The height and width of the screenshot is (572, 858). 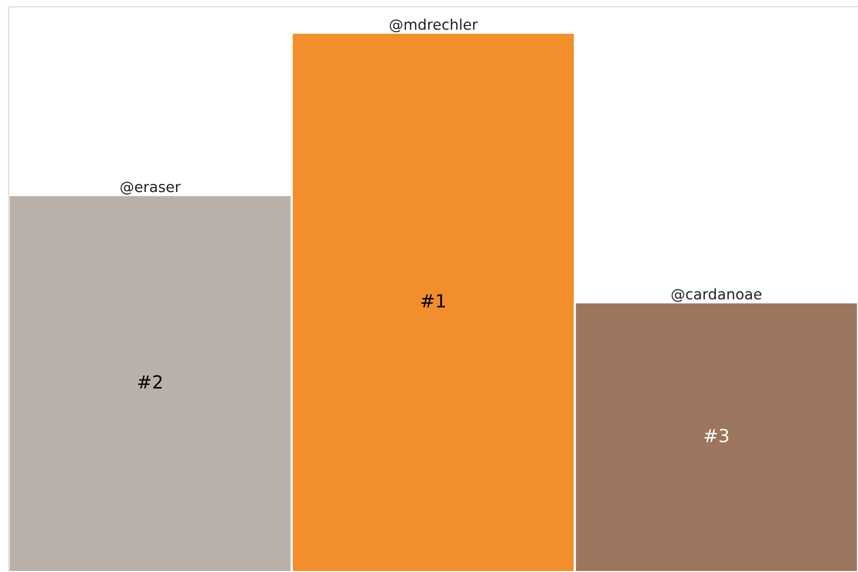 I want to click on x-tick-label: @cardanoae, so click(x=717, y=295).